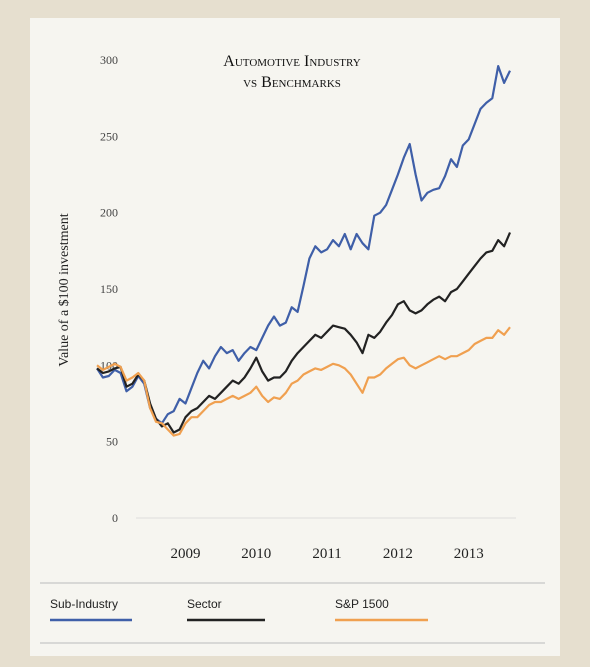 The width and height of the screenshot is (590, 667). I want to click on x-tick-label: 2009, so click(186, 554).